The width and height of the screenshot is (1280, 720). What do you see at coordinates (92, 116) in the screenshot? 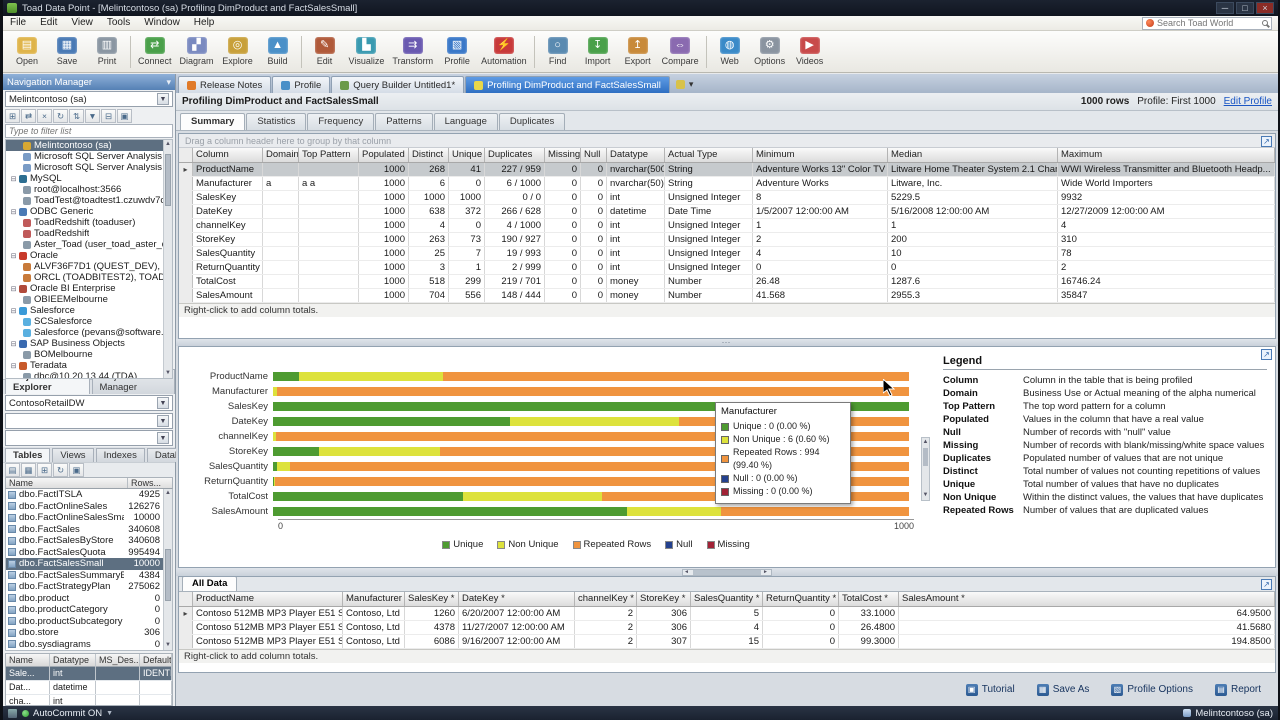
I see `filter-icon: ▼` at bounding box center [92, 116].